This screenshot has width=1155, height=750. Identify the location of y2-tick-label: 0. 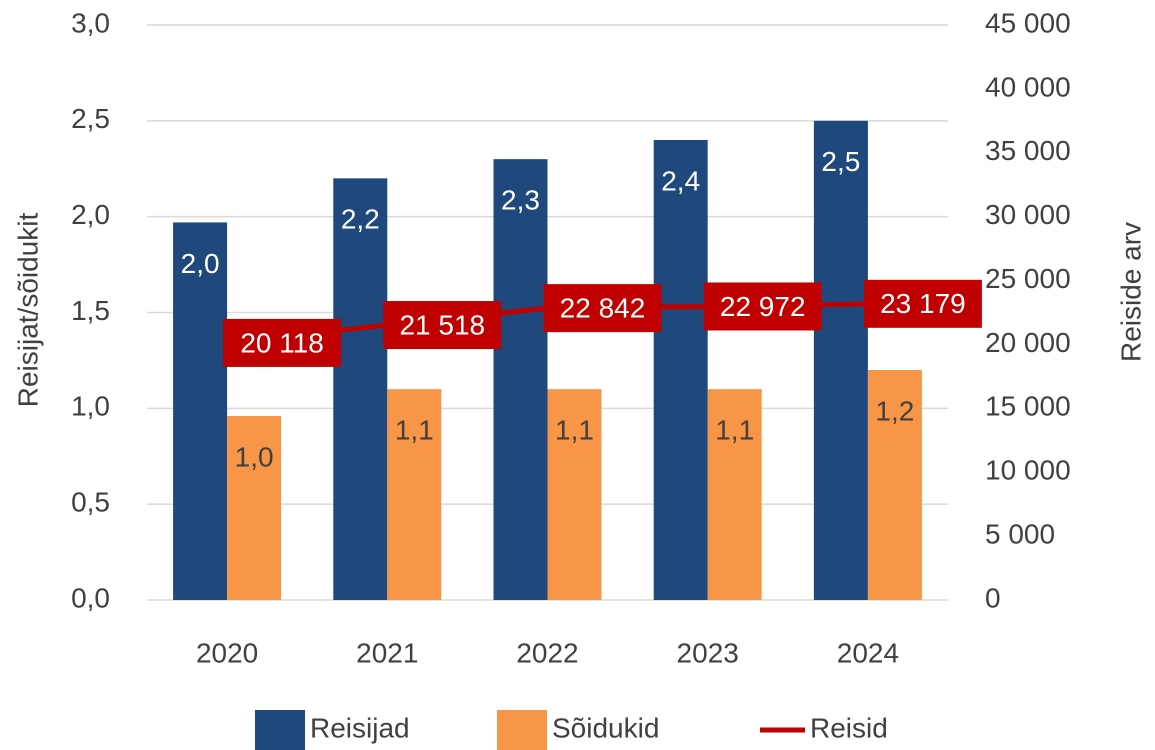
(993, 597).